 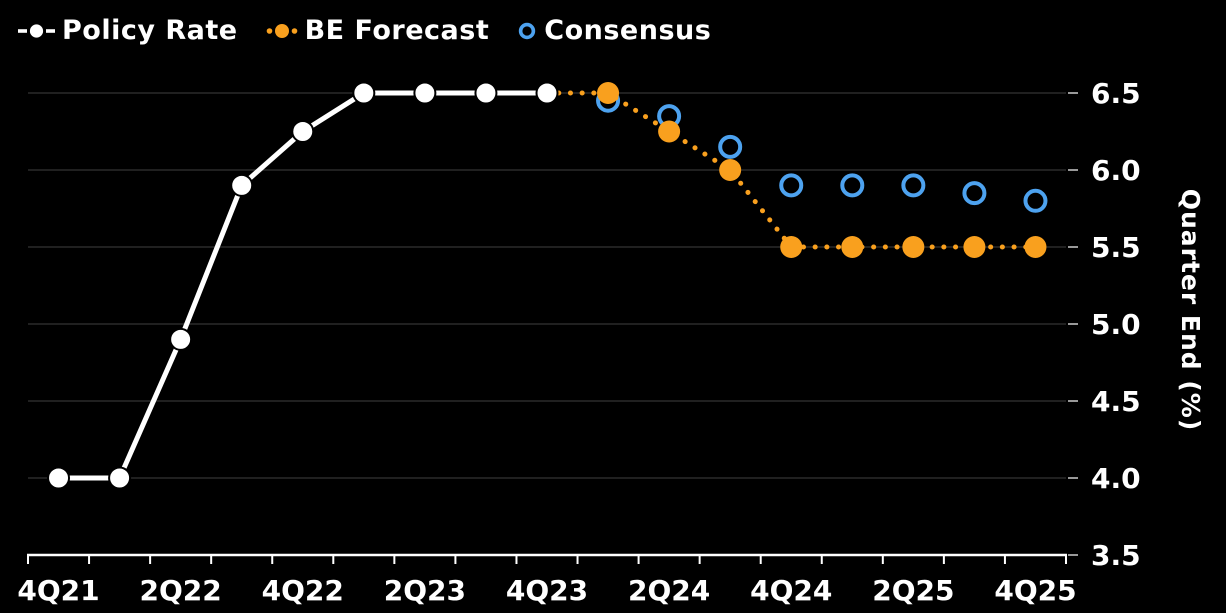 I want to click on x-axis-tick-label: 2Q24, so click(x=669, y=590).